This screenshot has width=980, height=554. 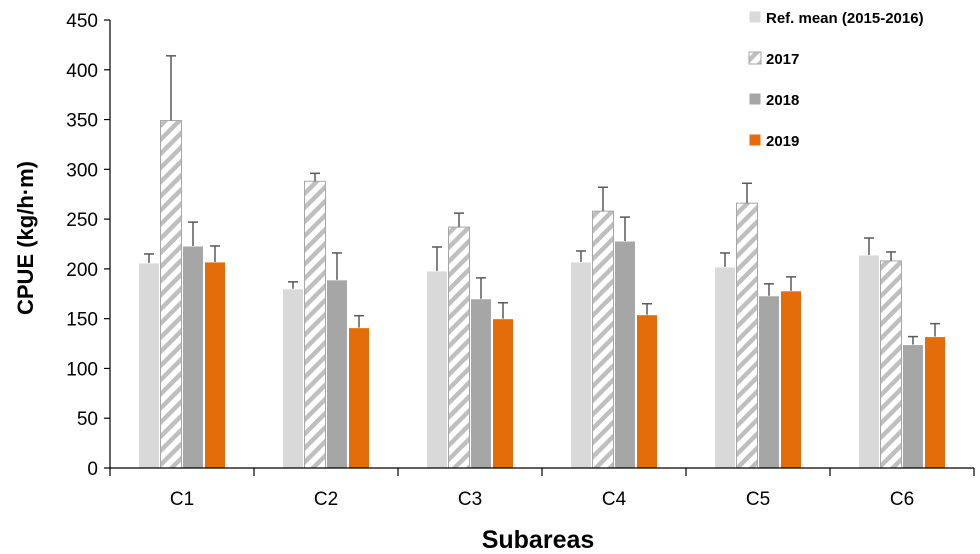 I want to click on y-tick-label: 450, so click(x=82, y=21).